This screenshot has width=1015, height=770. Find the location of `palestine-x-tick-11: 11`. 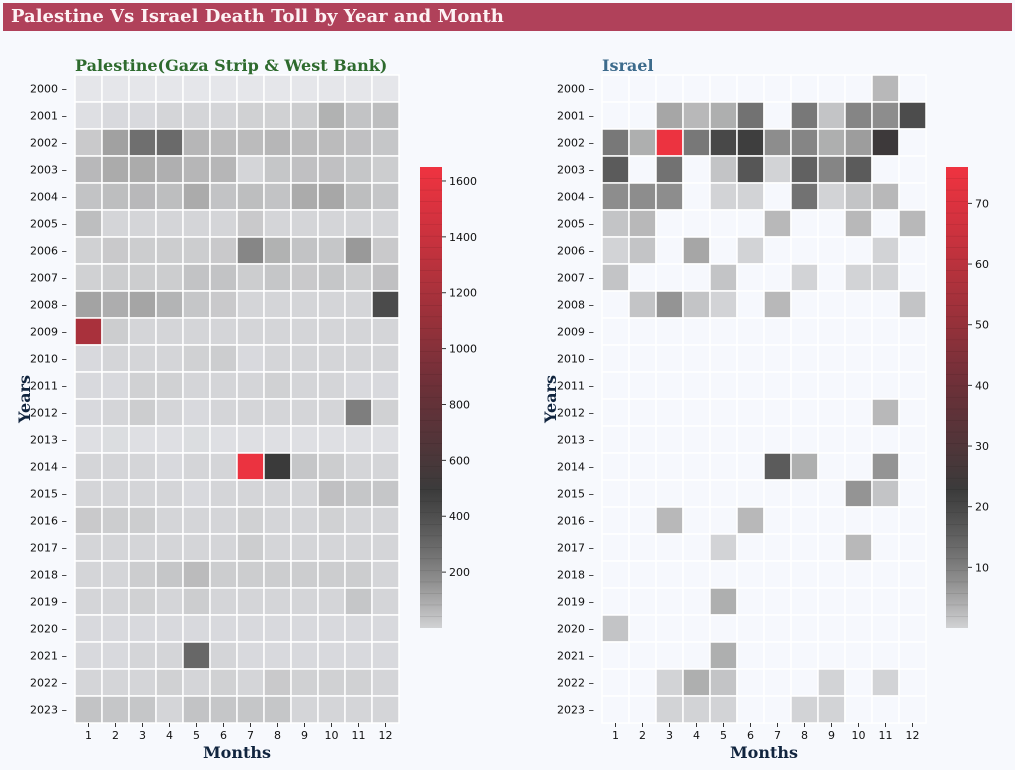

palestine-x-tick-11: 11 is located at coordinates (359, 735).